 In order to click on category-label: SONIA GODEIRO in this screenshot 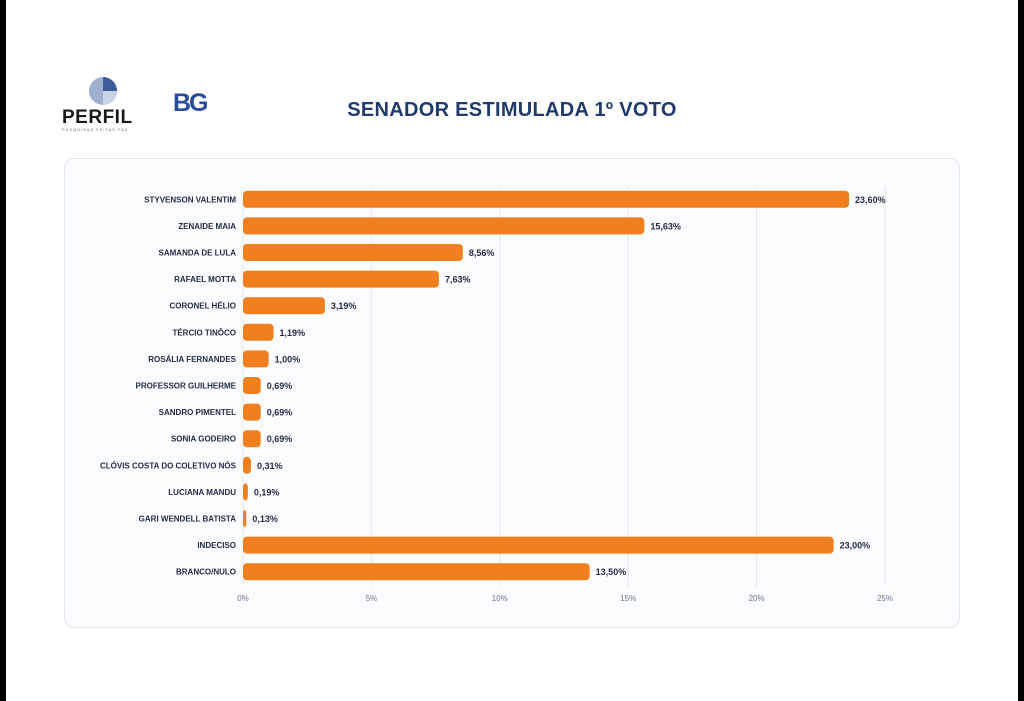, I will do `click(203, 439)`.